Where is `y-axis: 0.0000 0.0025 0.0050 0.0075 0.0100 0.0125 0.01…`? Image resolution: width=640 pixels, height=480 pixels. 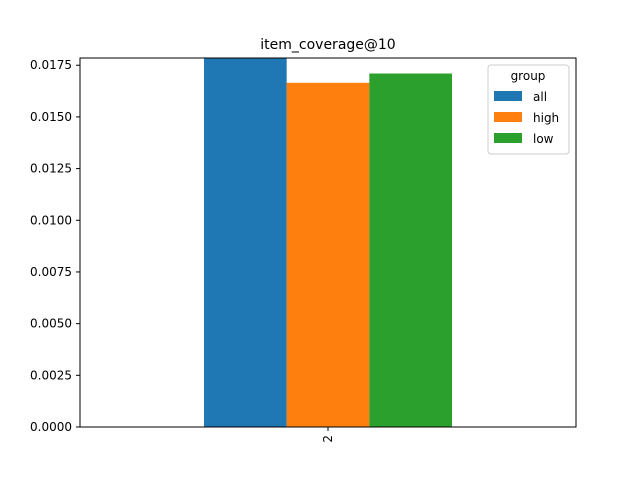 y-axis: 0.0000 0.0025 0.0050 0.0075 0.0100 0.0125 0.01… is located at coordinates (55, 246).